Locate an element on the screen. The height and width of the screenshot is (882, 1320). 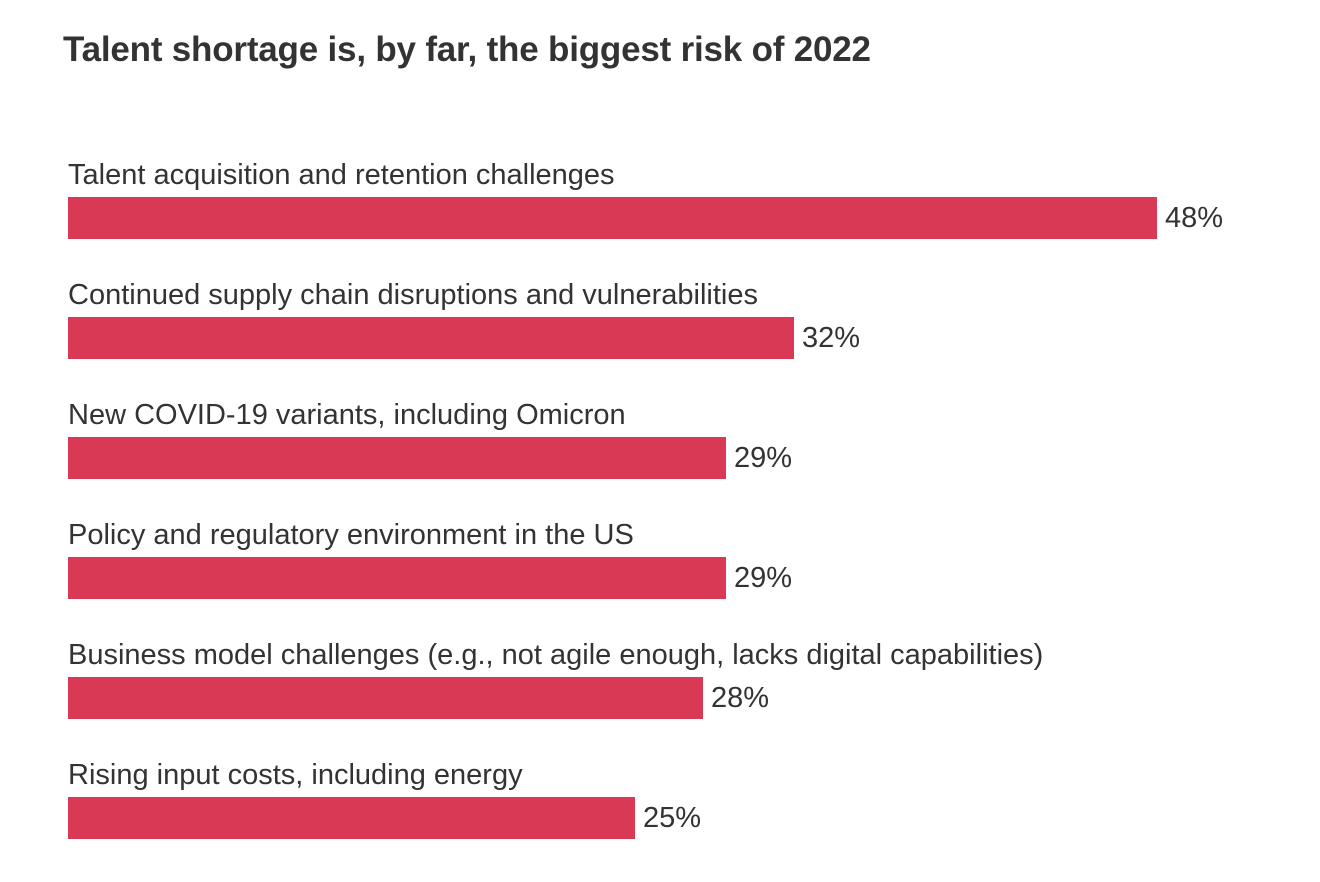
value-label: 28% is located at coordinates (740, 698).